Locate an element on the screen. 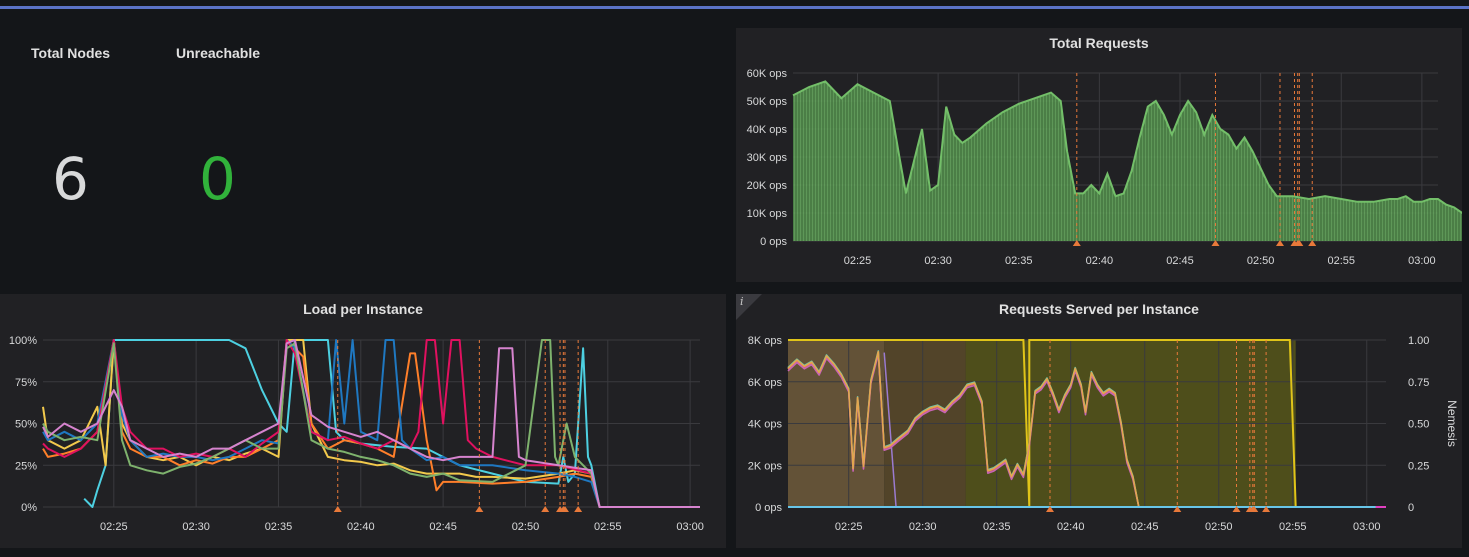  y2-tick-label: 0.50 is located at coordinates (1418, 425).